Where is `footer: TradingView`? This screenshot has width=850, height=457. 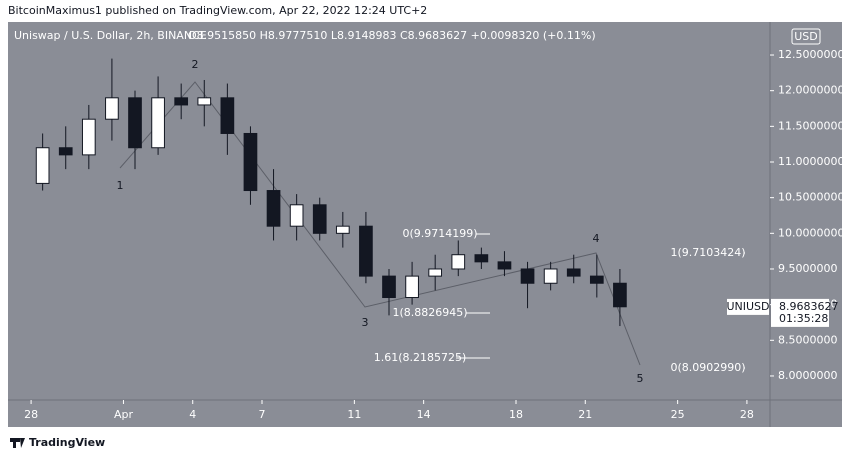
footer: TradingView is located at coordinates (67, 442).